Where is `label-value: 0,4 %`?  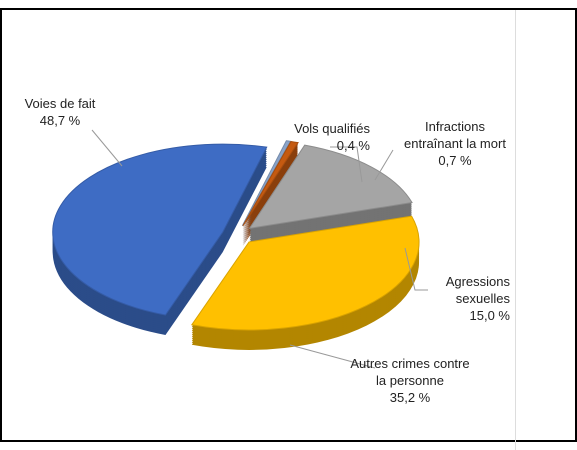
label-value: 0,4 % is located at coordinates (353, 145).